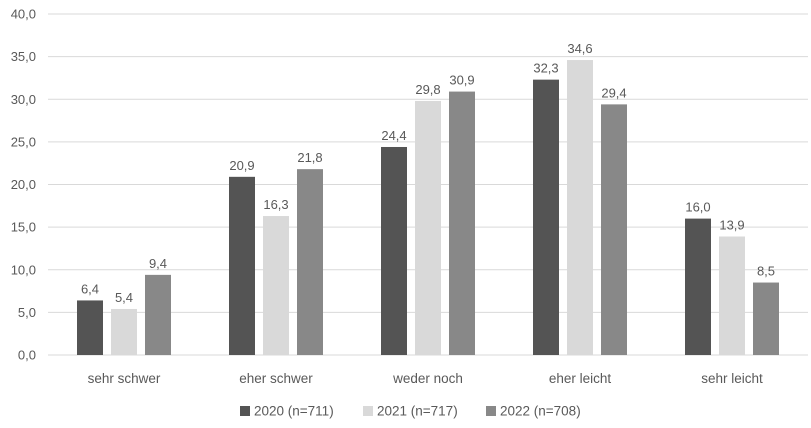  Describe the element at coordinates (766, 271) in the screenshot. I see `data-label: 8,5` at that location.